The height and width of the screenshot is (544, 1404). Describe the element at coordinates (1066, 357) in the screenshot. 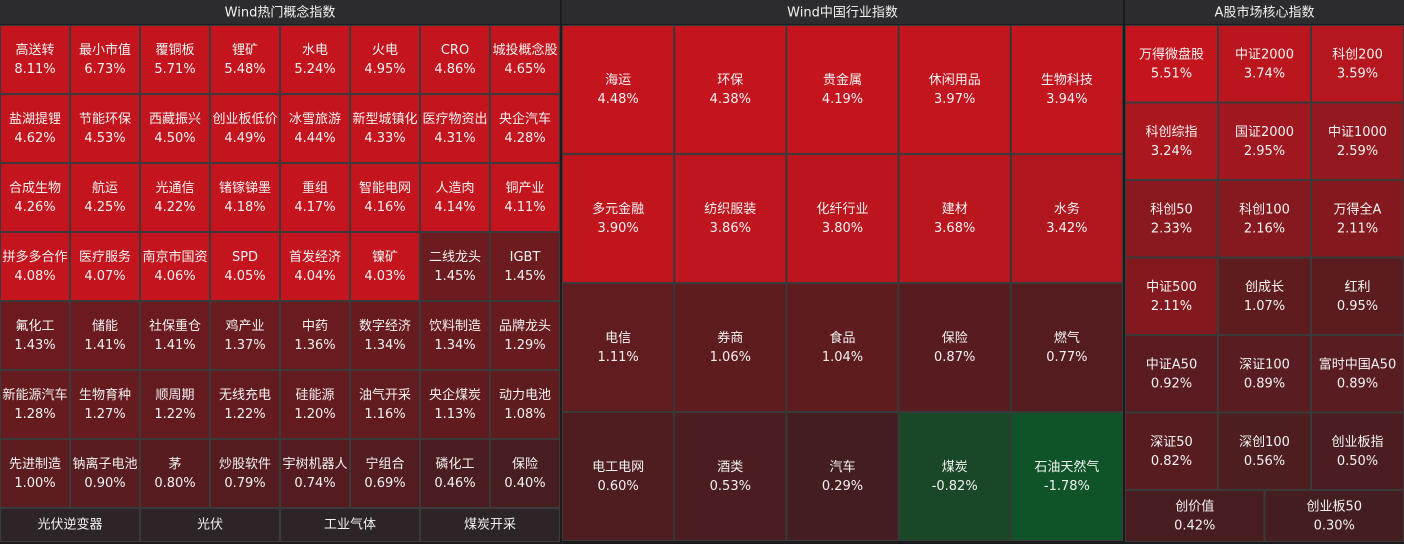

I see `tile-value: 0.77%` at that location.